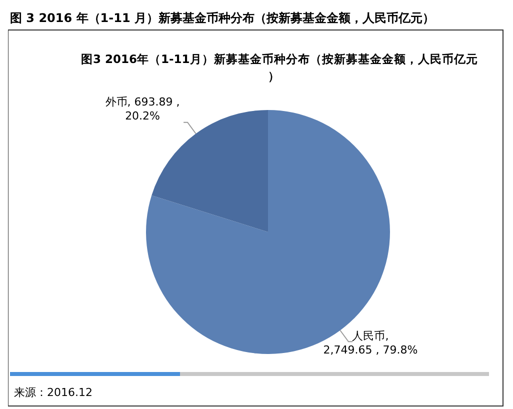 This screenshot has height=409, width=513. What do you see at coordinates (370, 343) in the screenshot?
I see `slice-label: 人民币, 2,749.65 , 79.8%` at bounding box center [370, 343].